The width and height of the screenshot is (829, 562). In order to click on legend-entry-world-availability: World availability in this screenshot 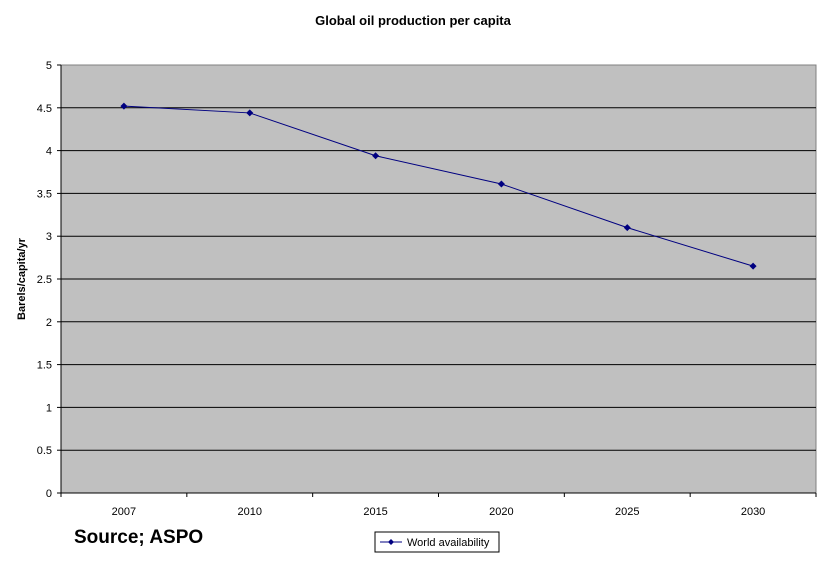, I will do `click(448, 543)`.